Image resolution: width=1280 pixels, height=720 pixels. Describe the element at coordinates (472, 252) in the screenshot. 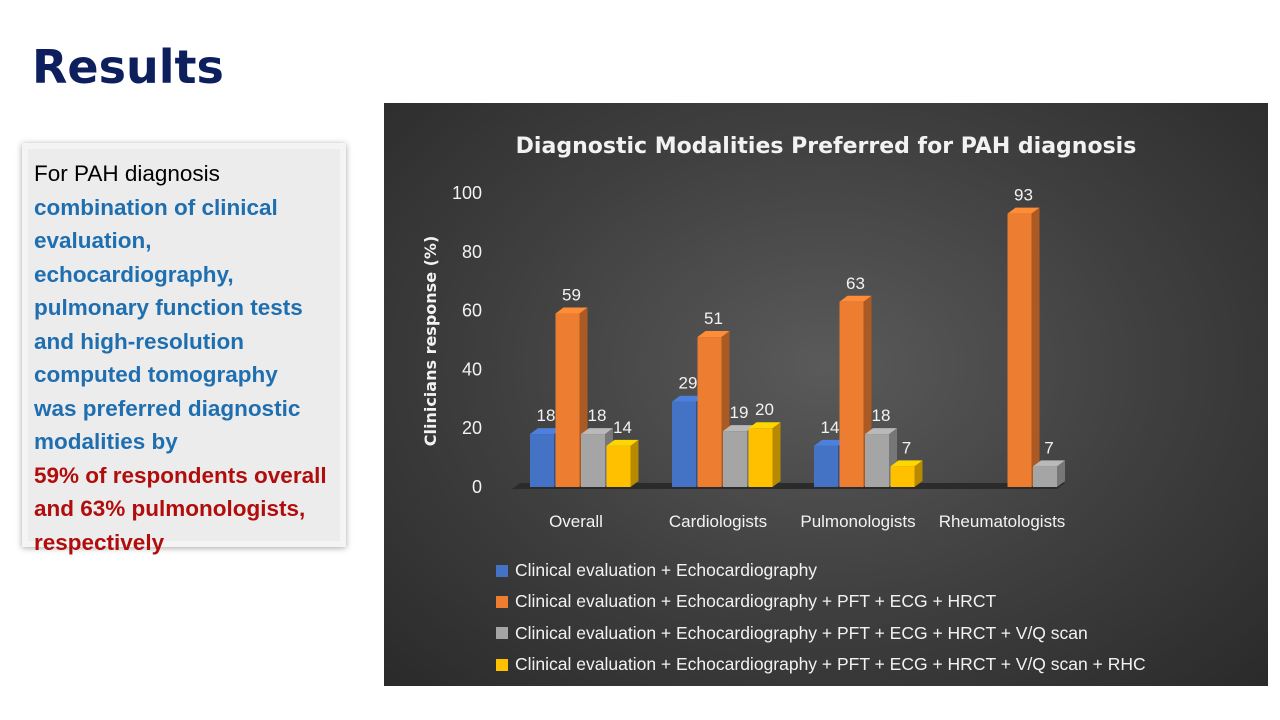

I see `y-tick-label: 80` at that location.